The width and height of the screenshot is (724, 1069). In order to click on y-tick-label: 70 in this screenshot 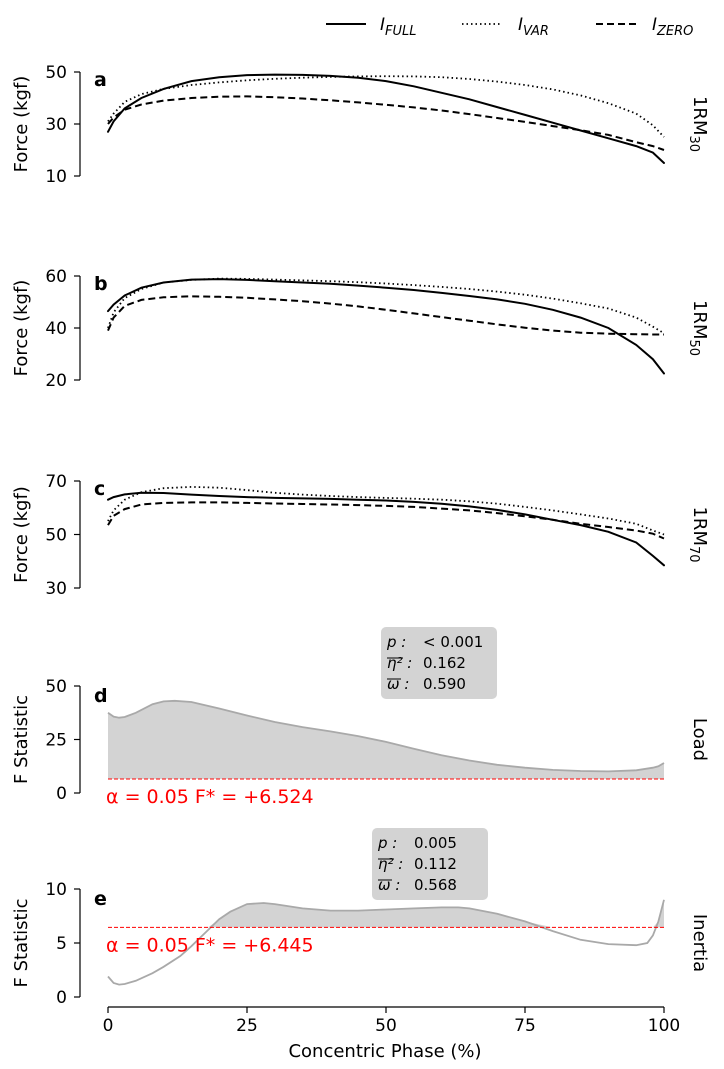, I will do `click(56, 482)`.